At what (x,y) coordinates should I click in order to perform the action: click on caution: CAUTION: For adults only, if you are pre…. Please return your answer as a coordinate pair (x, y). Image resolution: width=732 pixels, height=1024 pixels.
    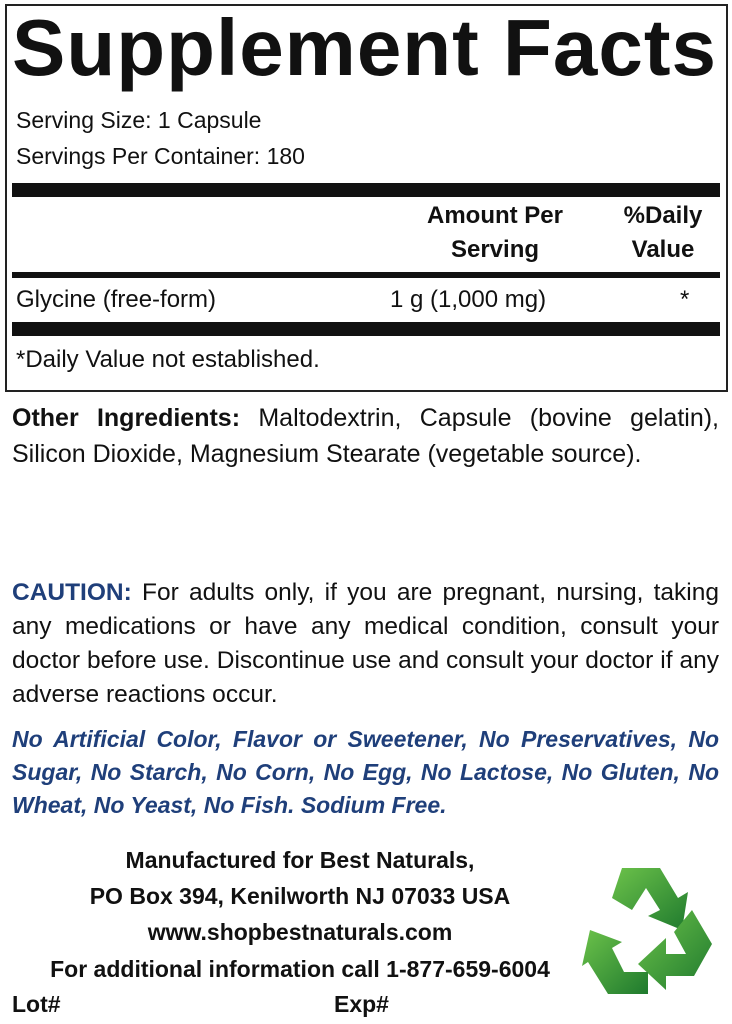
    Looking at the image, I should click on (365, 644).